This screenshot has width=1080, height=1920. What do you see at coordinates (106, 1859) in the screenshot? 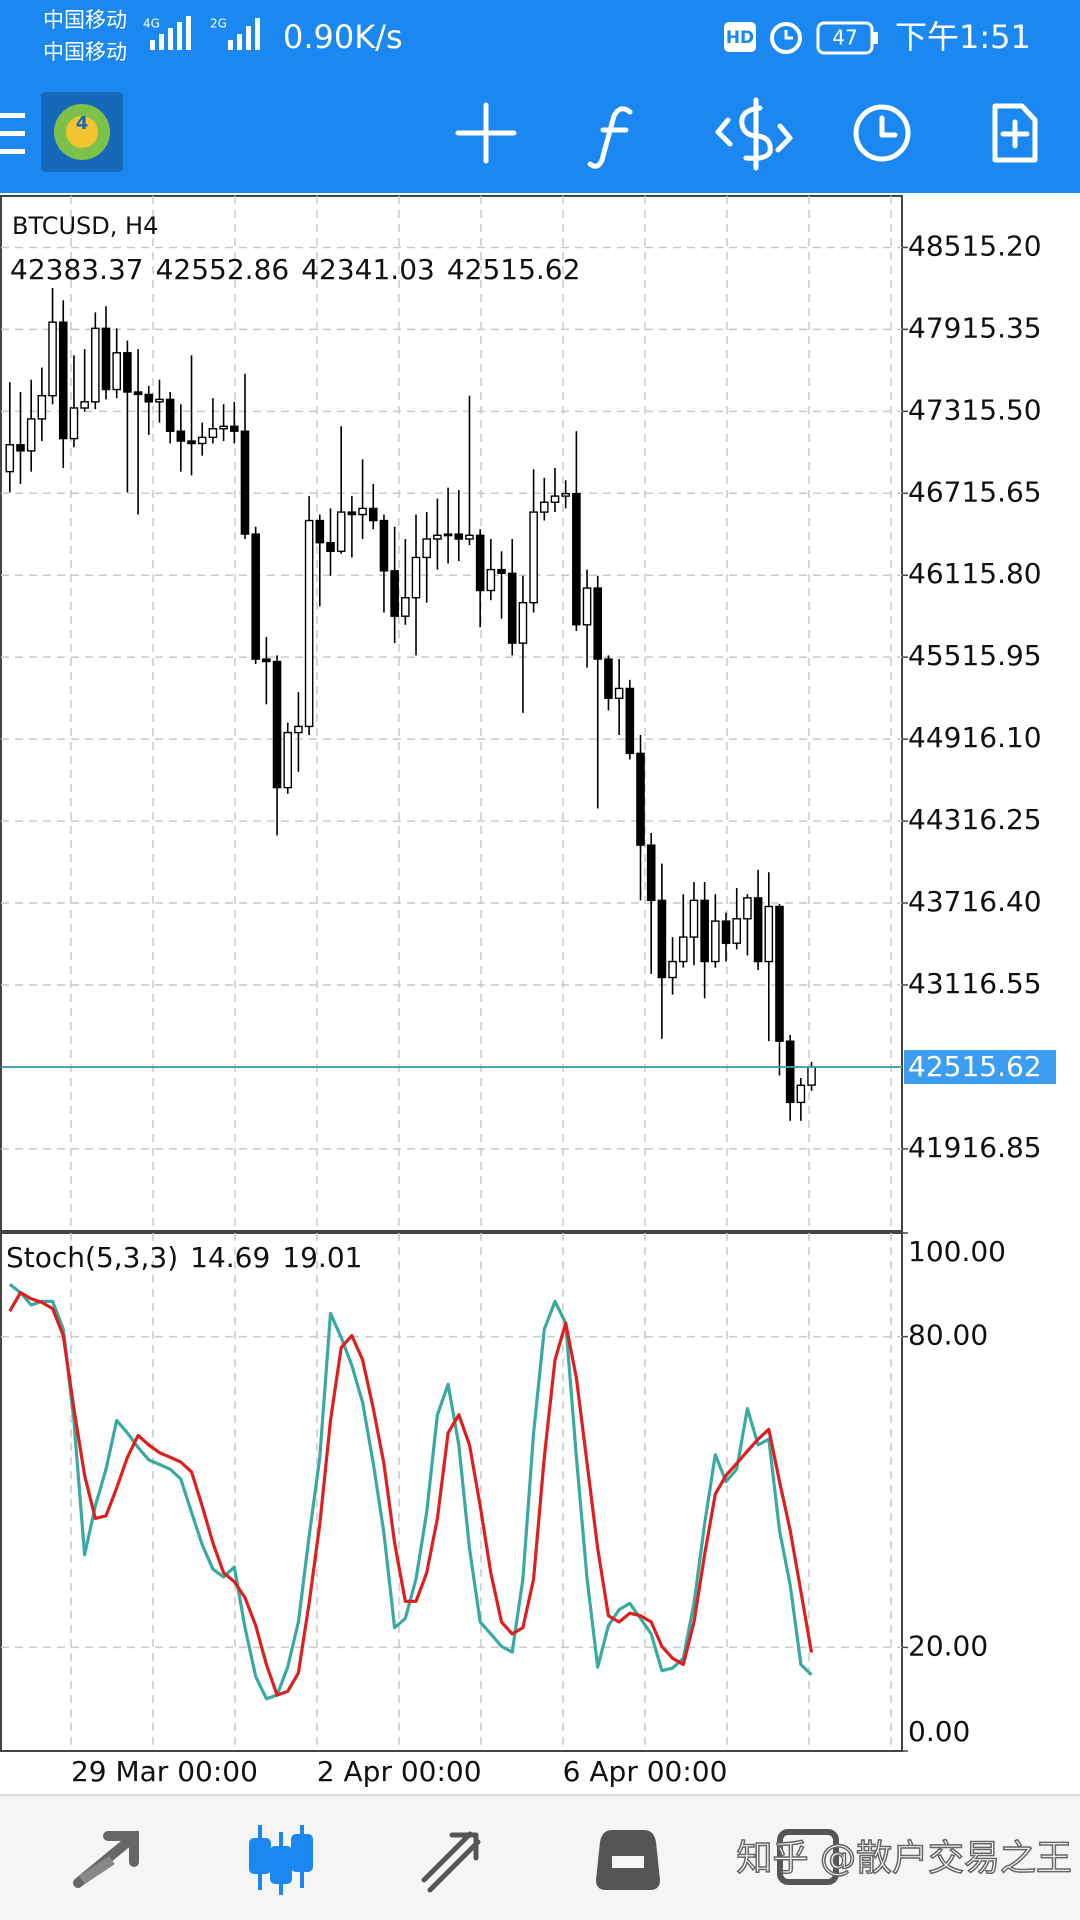
I see `quotes-tab` at bounding box center [106, 1859].